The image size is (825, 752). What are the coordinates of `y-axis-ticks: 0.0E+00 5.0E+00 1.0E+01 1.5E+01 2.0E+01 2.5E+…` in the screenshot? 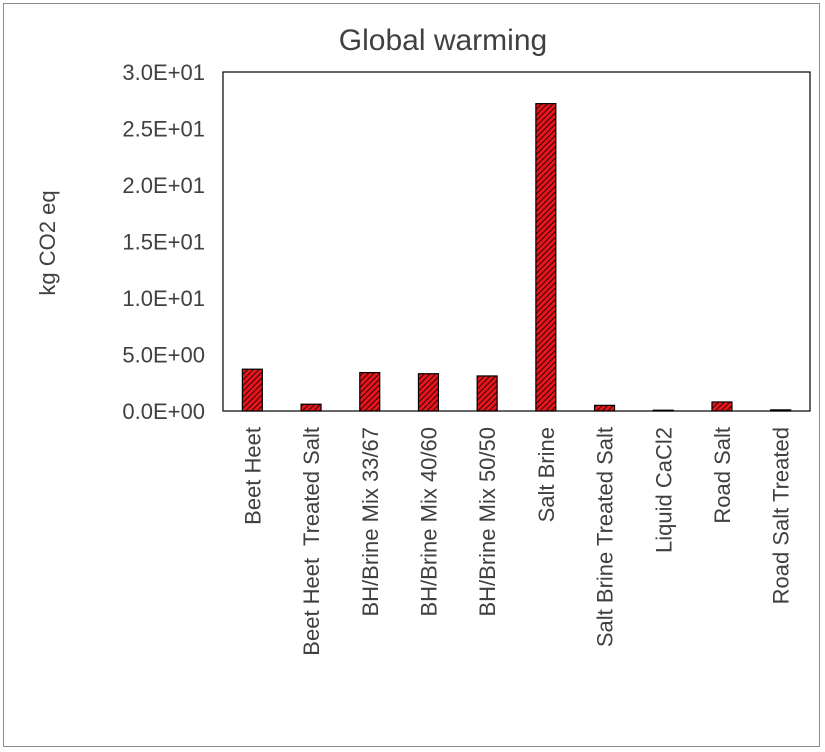 It's located at (163, 242).